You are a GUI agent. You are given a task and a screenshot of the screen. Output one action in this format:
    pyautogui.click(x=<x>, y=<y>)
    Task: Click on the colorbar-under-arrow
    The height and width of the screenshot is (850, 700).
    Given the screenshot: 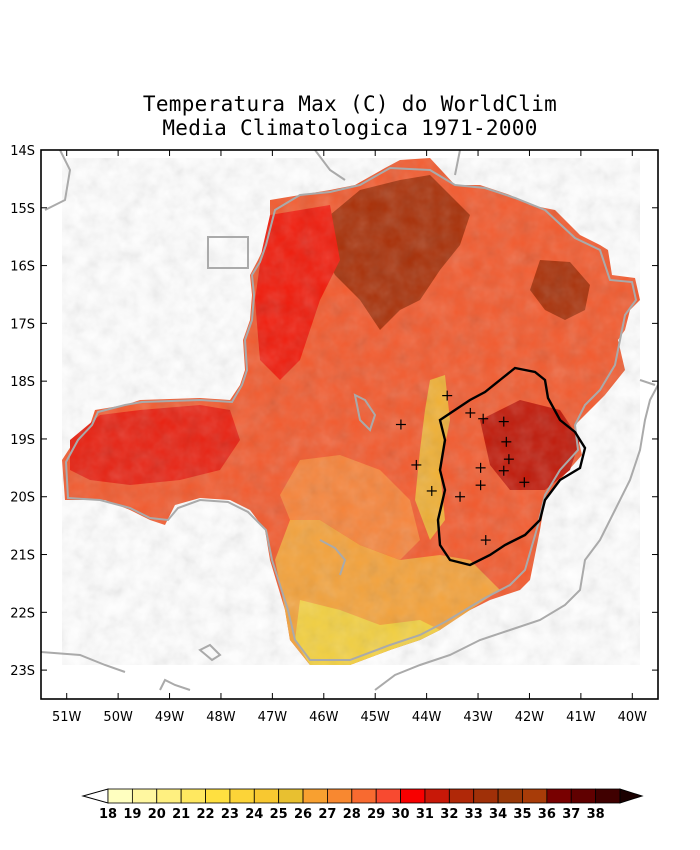 What is the action you would take?
    pyautogui.click(x=95, y=796)
    